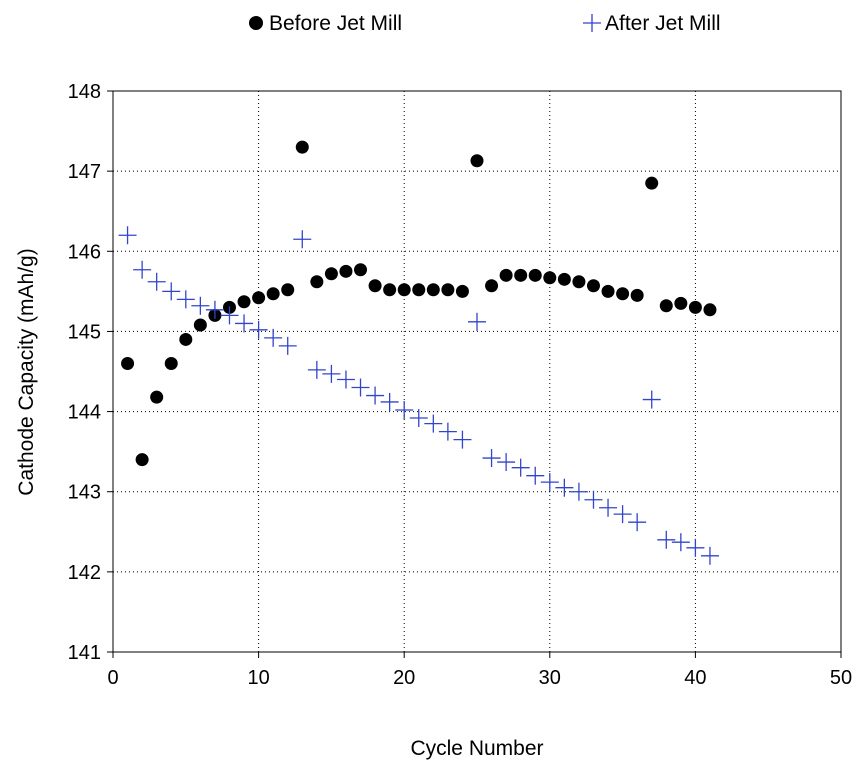 The width and height of the screenshot is (860, 765). I want to click on y-tick-label: 148, so click(84, 92).